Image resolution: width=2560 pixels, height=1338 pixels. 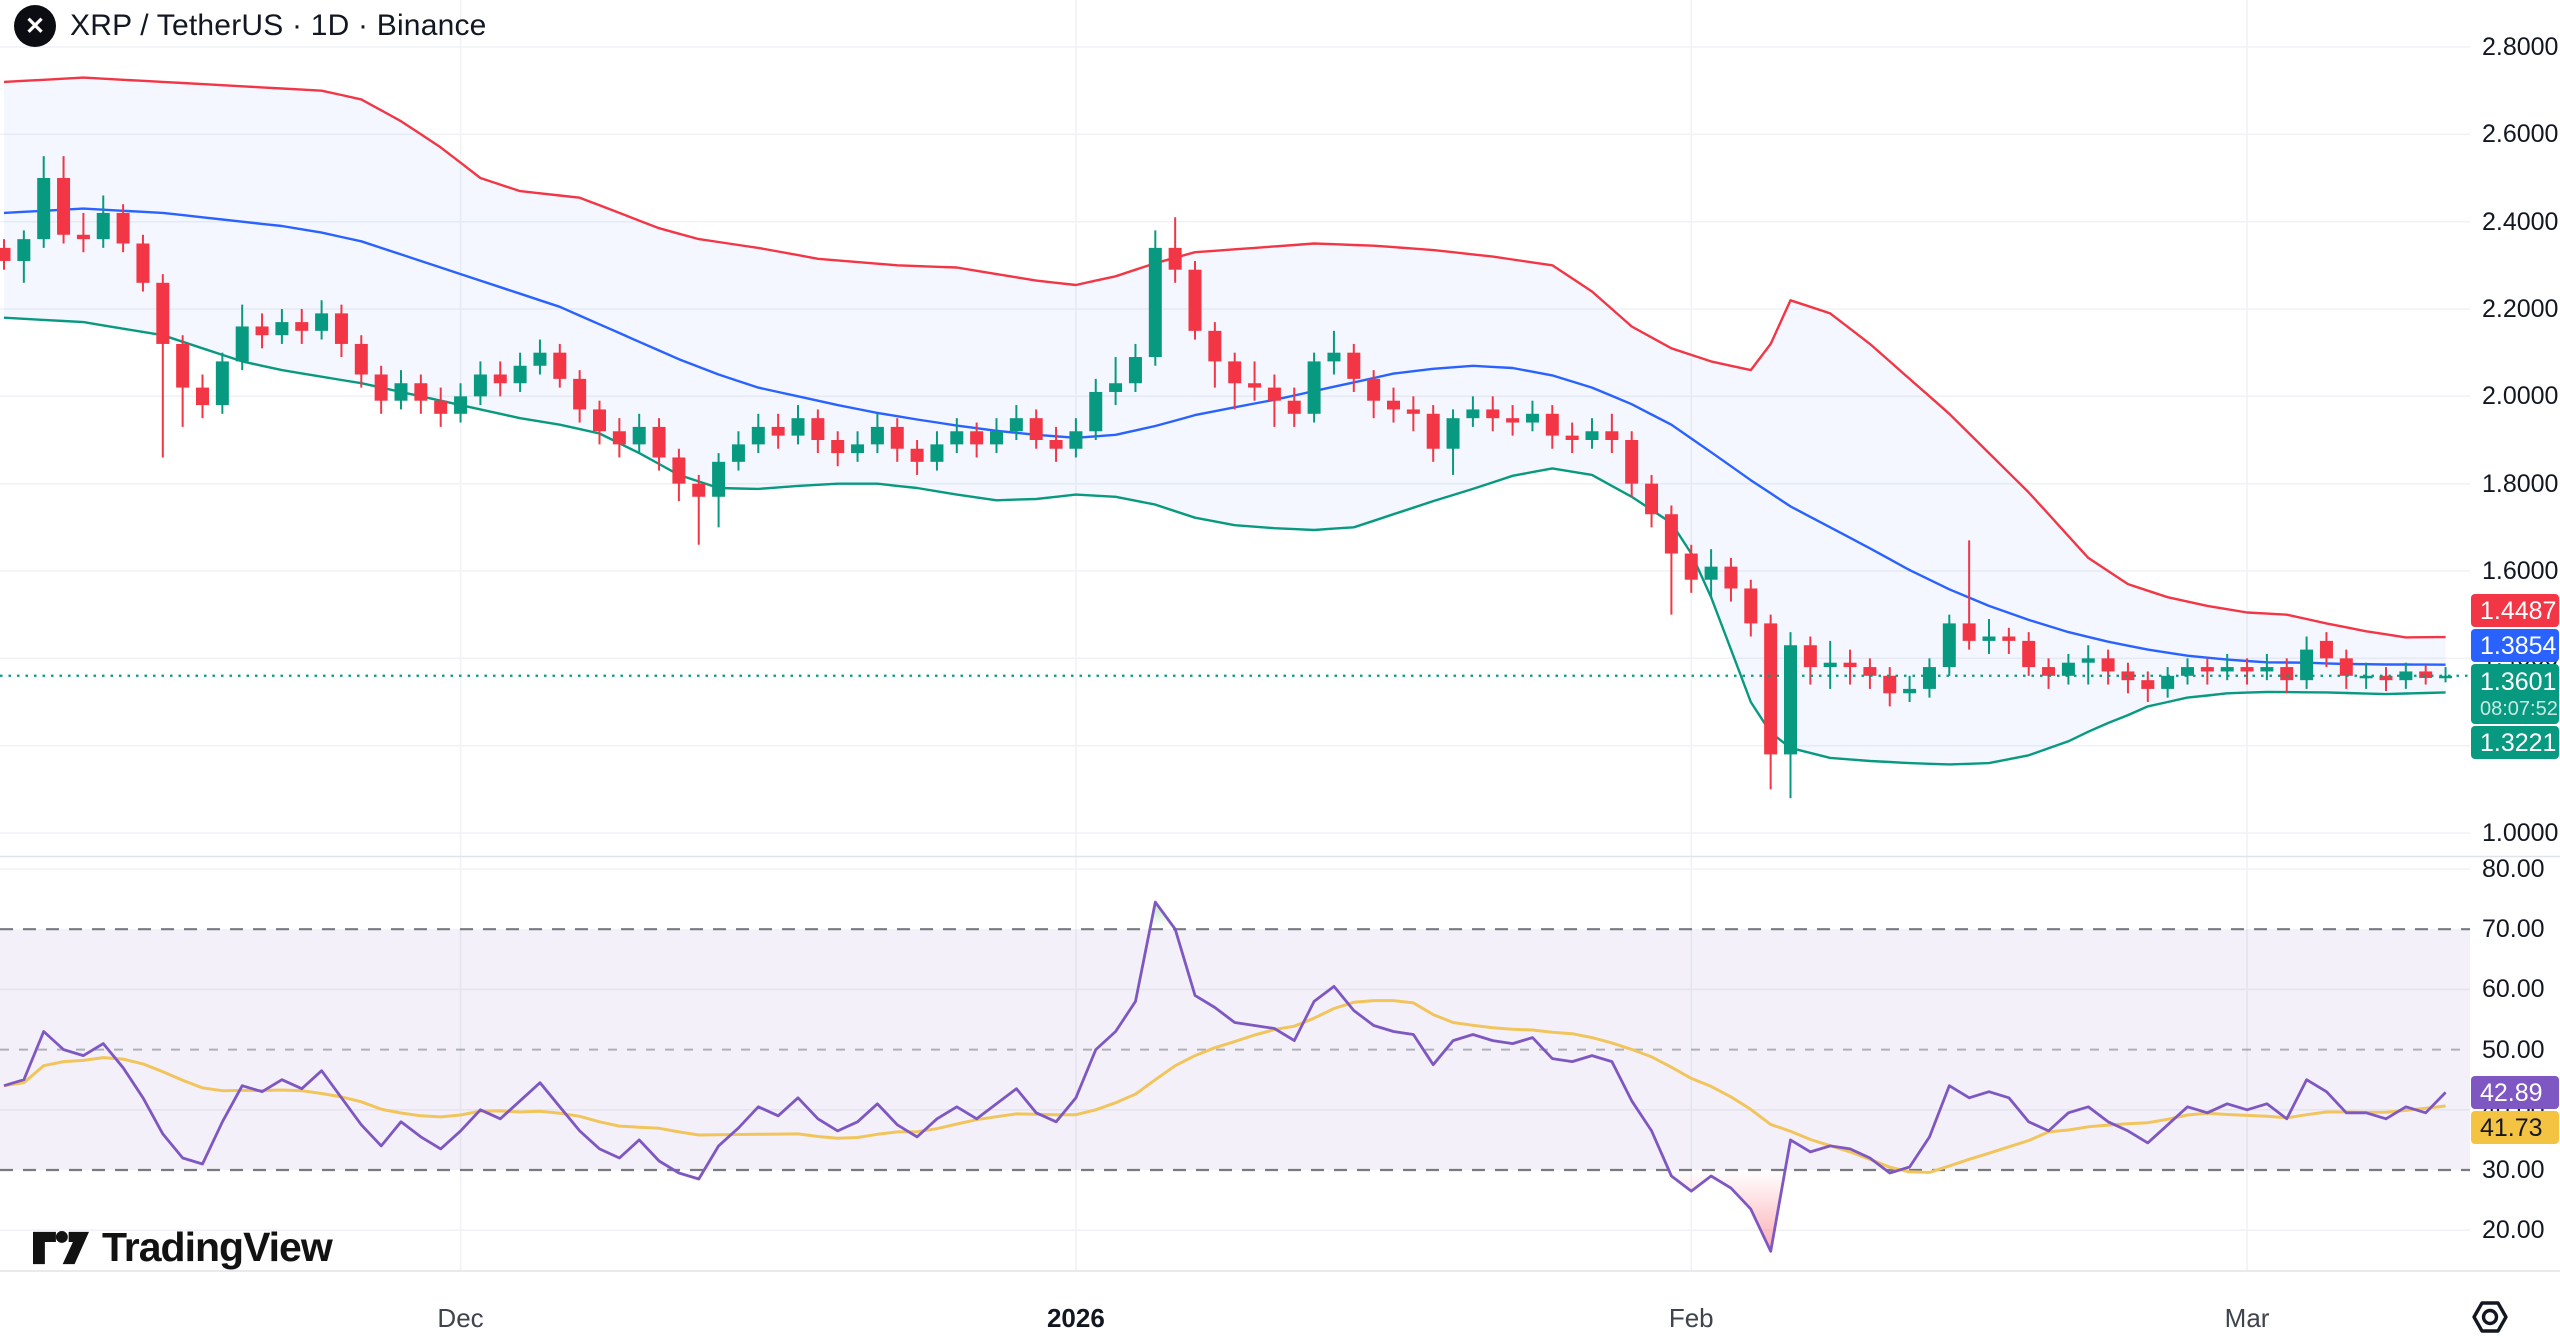 I want to click on rsi-axis-label: 70.00, so click(x=2513, y=929).